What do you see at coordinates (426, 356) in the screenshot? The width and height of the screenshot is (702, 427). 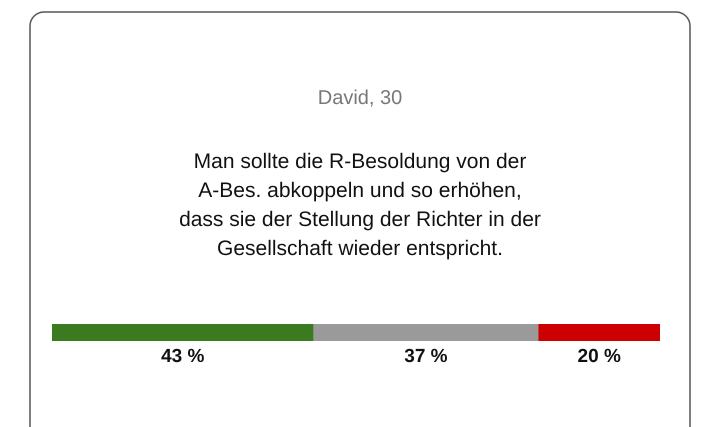 I see `data-label: 37 %` at bounding box center [426, 356].